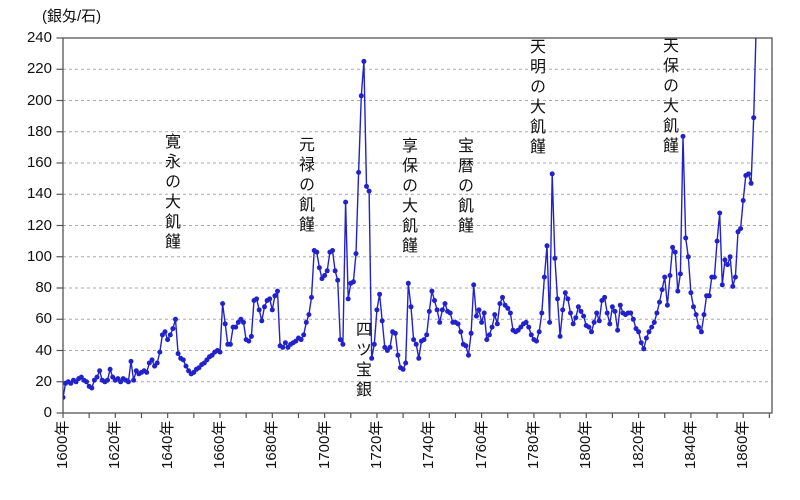 The image size is (800, 500). I want to click on y-axis-label: 100, so click(39, 256).